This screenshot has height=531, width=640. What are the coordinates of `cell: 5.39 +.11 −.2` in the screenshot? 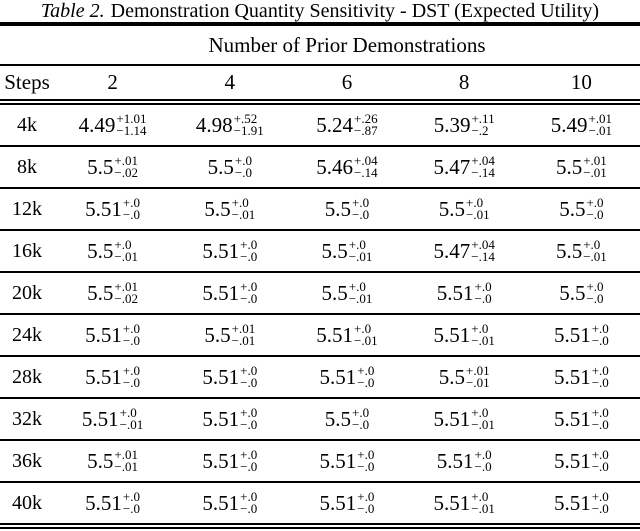 It's located at (464, 124).